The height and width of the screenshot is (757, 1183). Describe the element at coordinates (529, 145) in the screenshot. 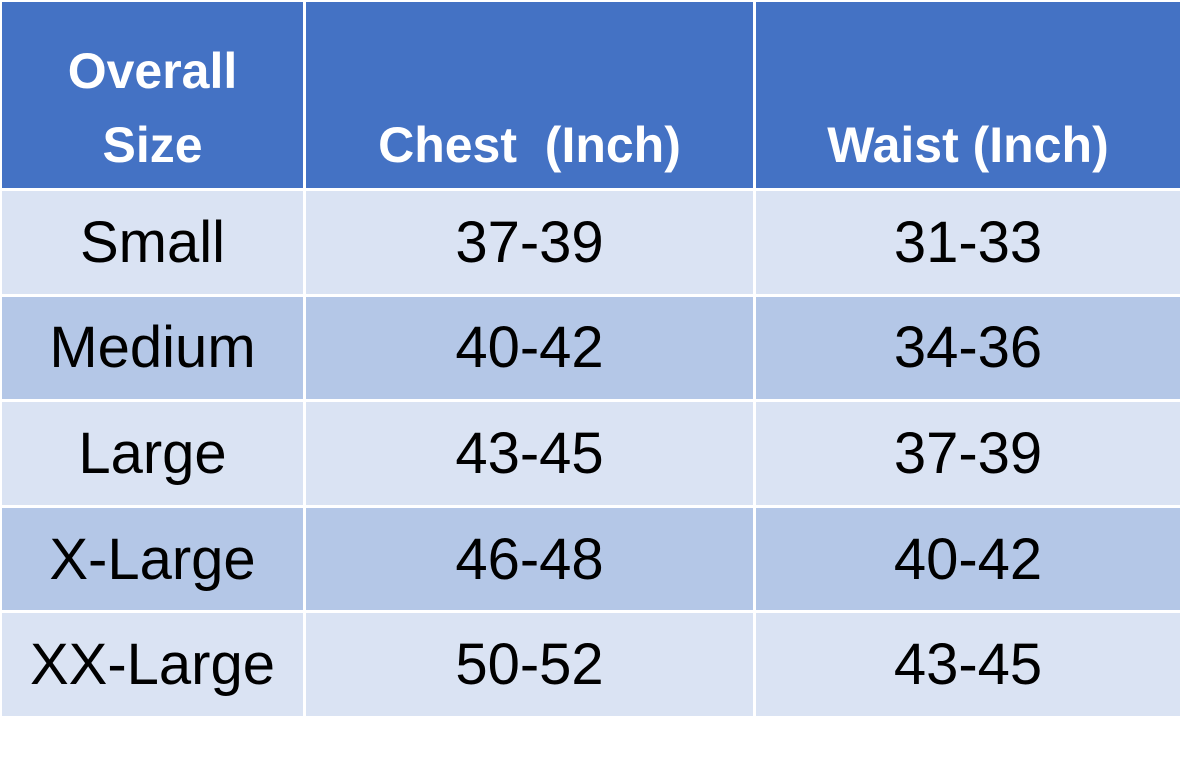

I see `header-text: Chest (Inch)` at that location.